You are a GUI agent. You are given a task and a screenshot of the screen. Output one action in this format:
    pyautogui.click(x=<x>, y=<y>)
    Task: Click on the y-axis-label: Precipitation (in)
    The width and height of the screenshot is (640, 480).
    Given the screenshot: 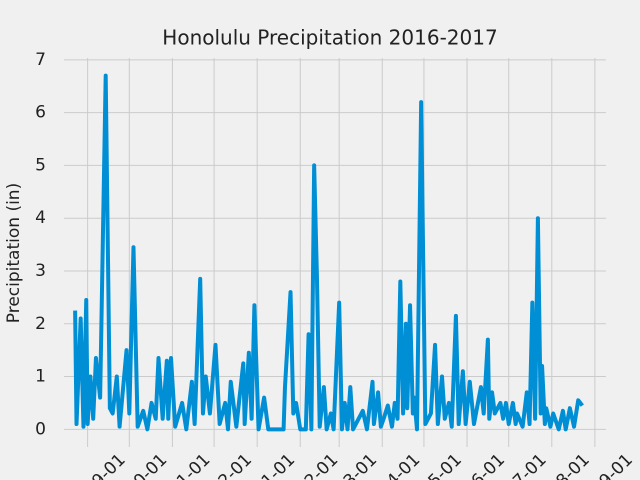 What is the action you would take?
    pyautogui.click(x=14, y=253)
    